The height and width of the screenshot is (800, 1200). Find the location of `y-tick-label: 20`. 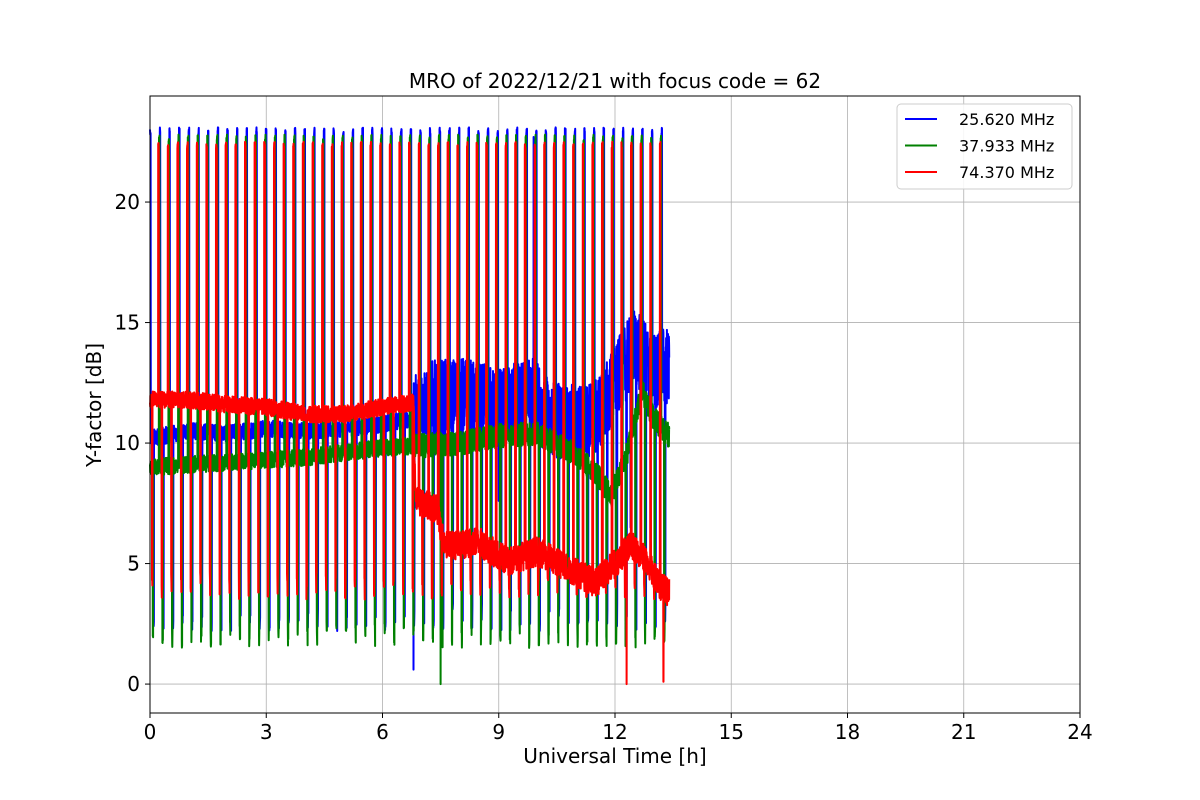

y-tick-label: 20 is located at coordinates (127, 202).